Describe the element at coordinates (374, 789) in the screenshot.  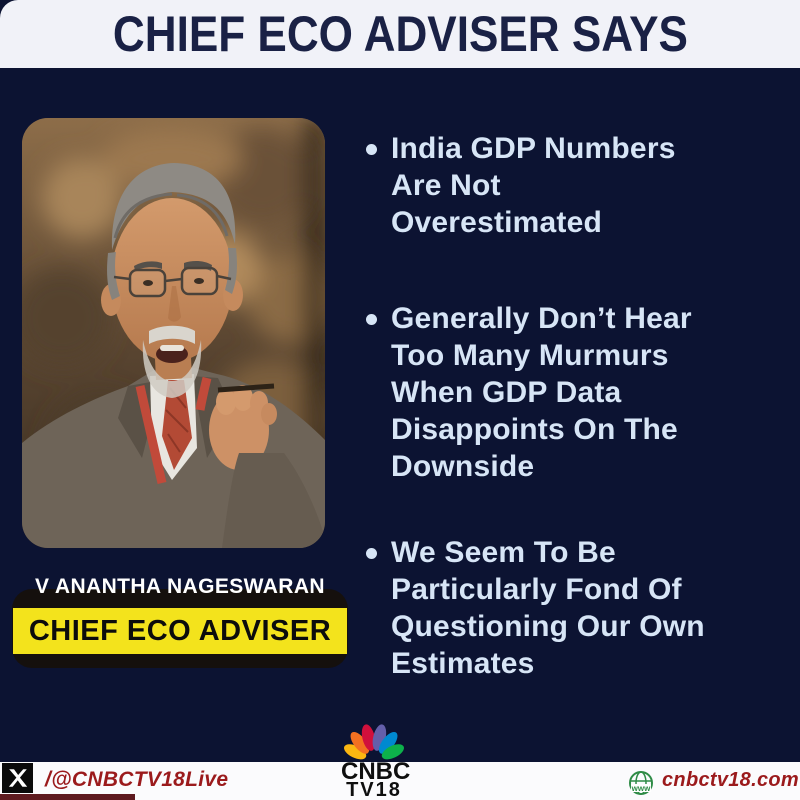
I see `tv18-wordmark: TV18` at that location.